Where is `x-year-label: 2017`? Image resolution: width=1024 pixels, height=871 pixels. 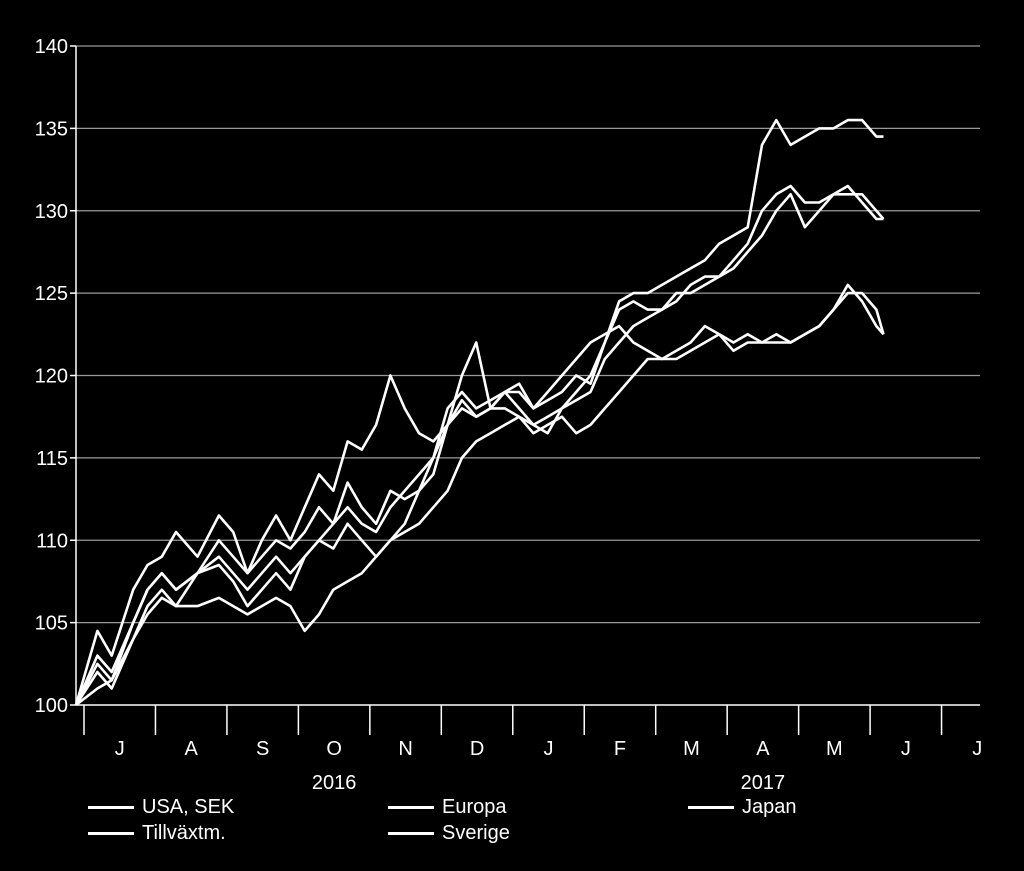 x-year-label: 2017 is located at coordinates (763, 783).